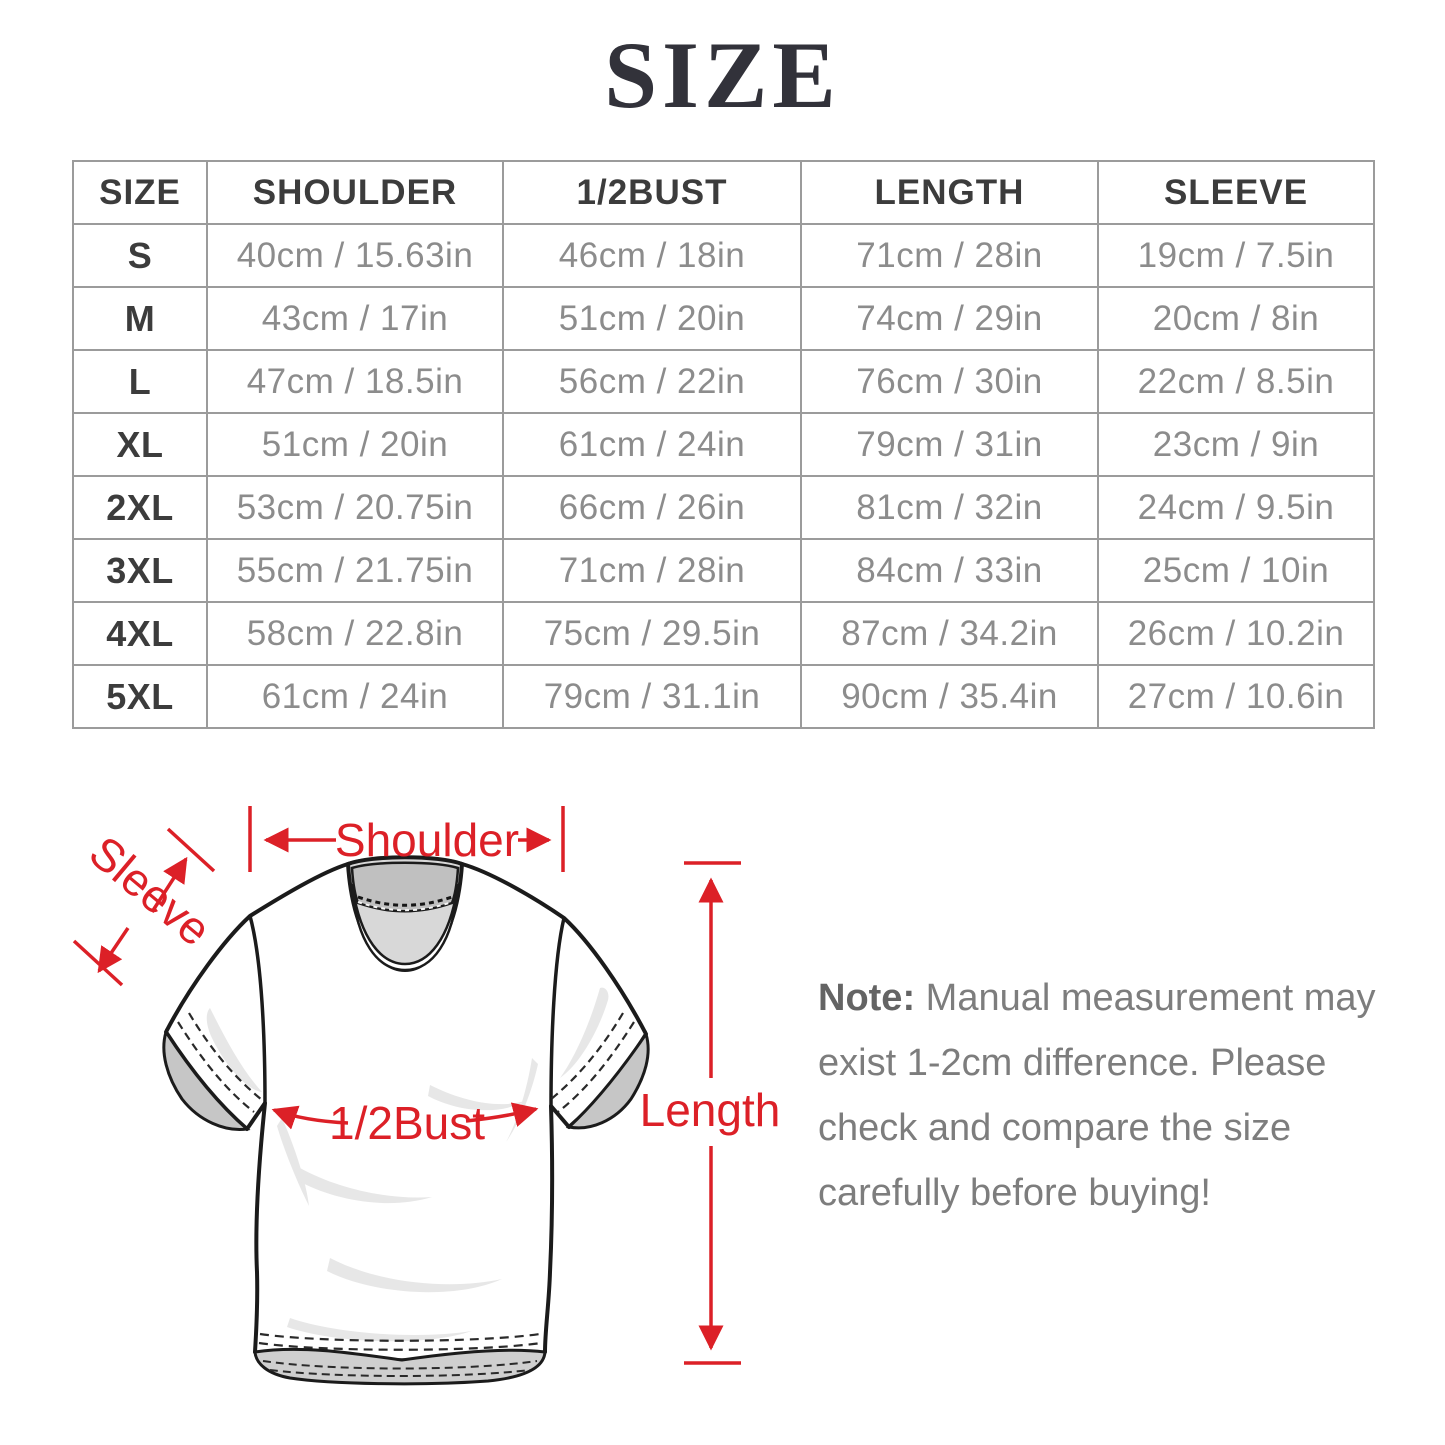 This screenshot has width=1445, height=1445. I want to click on half-bust-label: 1/2Bust, so click(407, 1123).